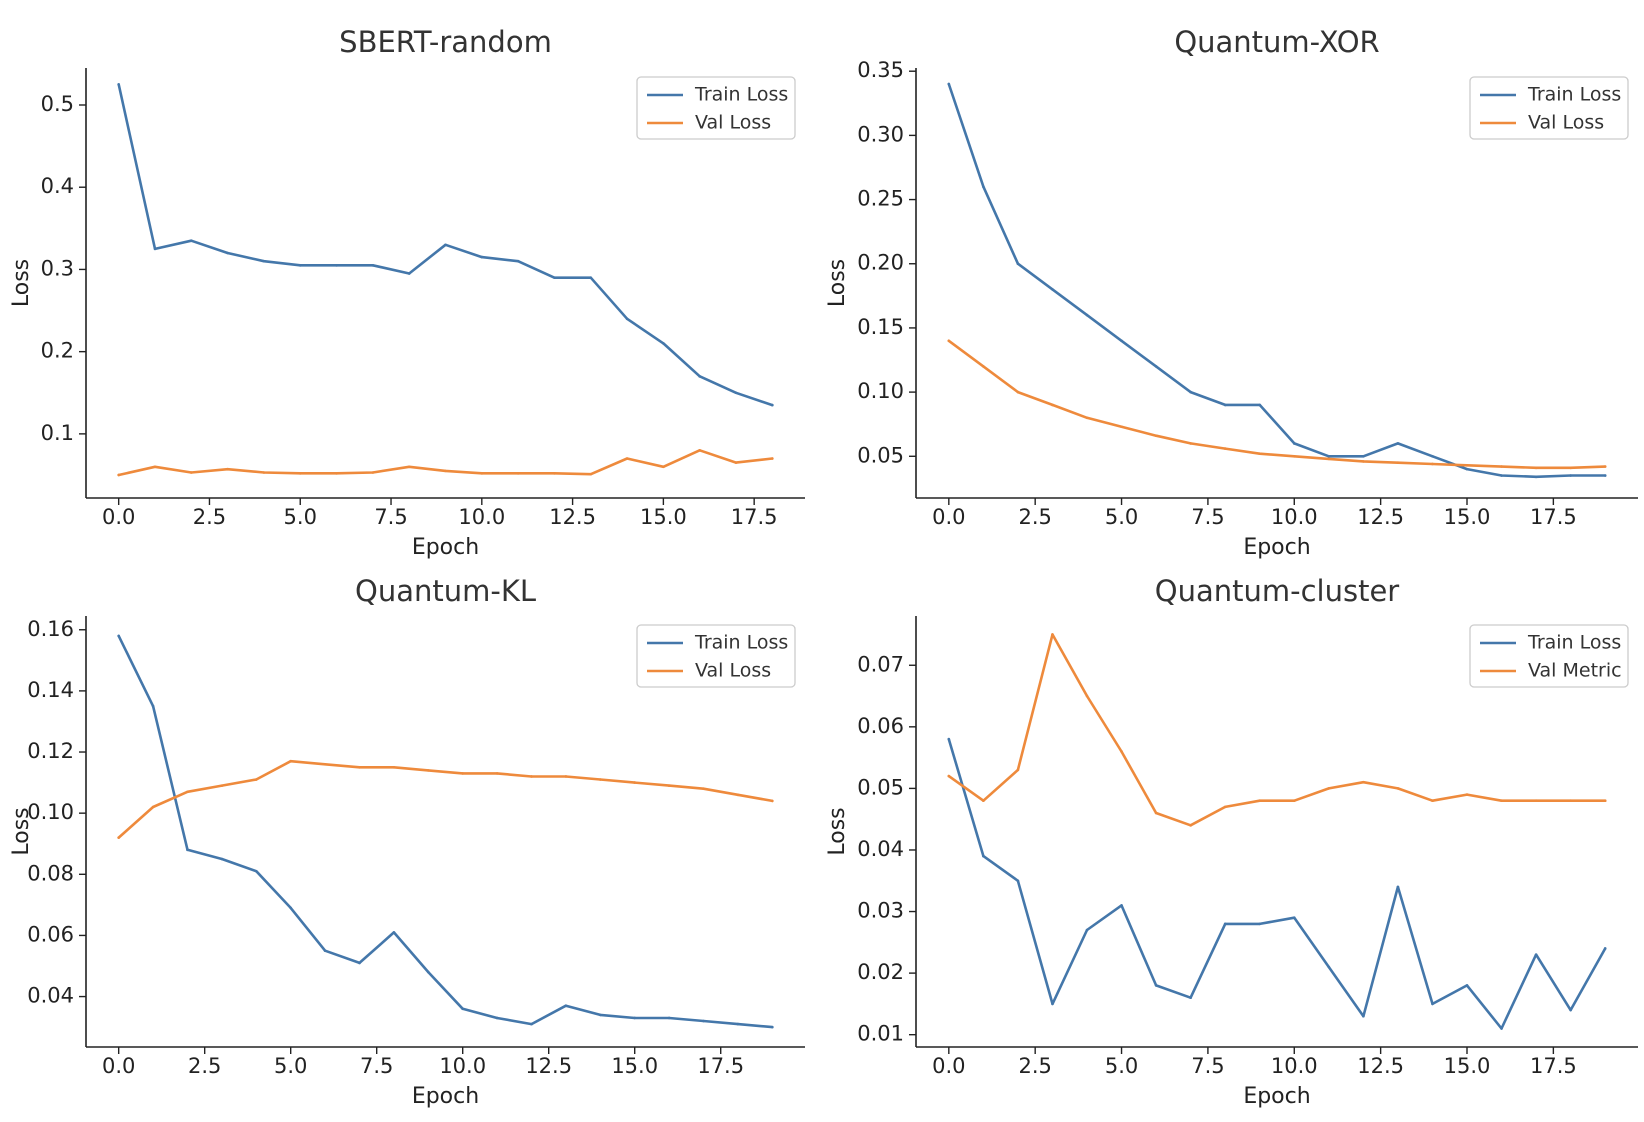 This screenshot has width=1644, height=1122. I want to click on y-tick-label: 0.05, so click(880, 787).